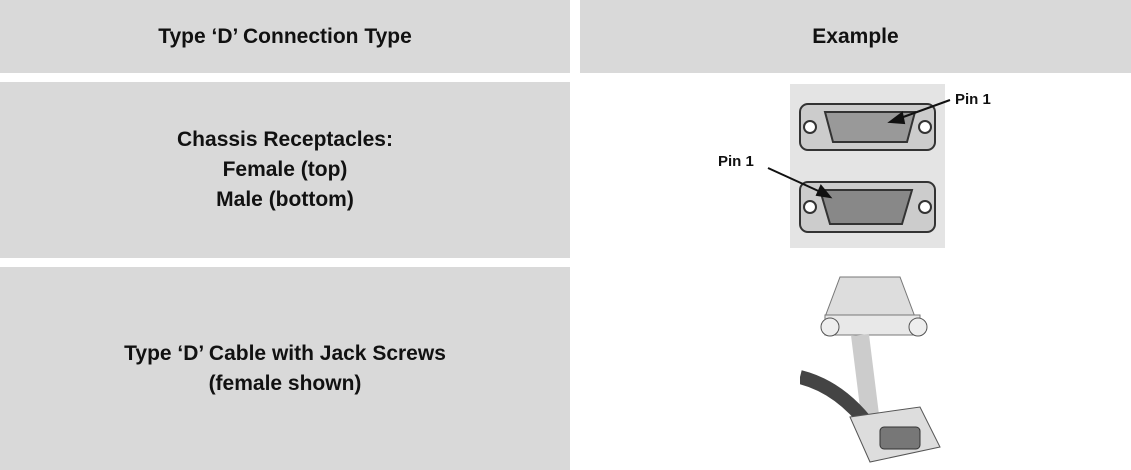  I want to click on header-text: Type ‘D’ Connection Type, so click(285, 36).